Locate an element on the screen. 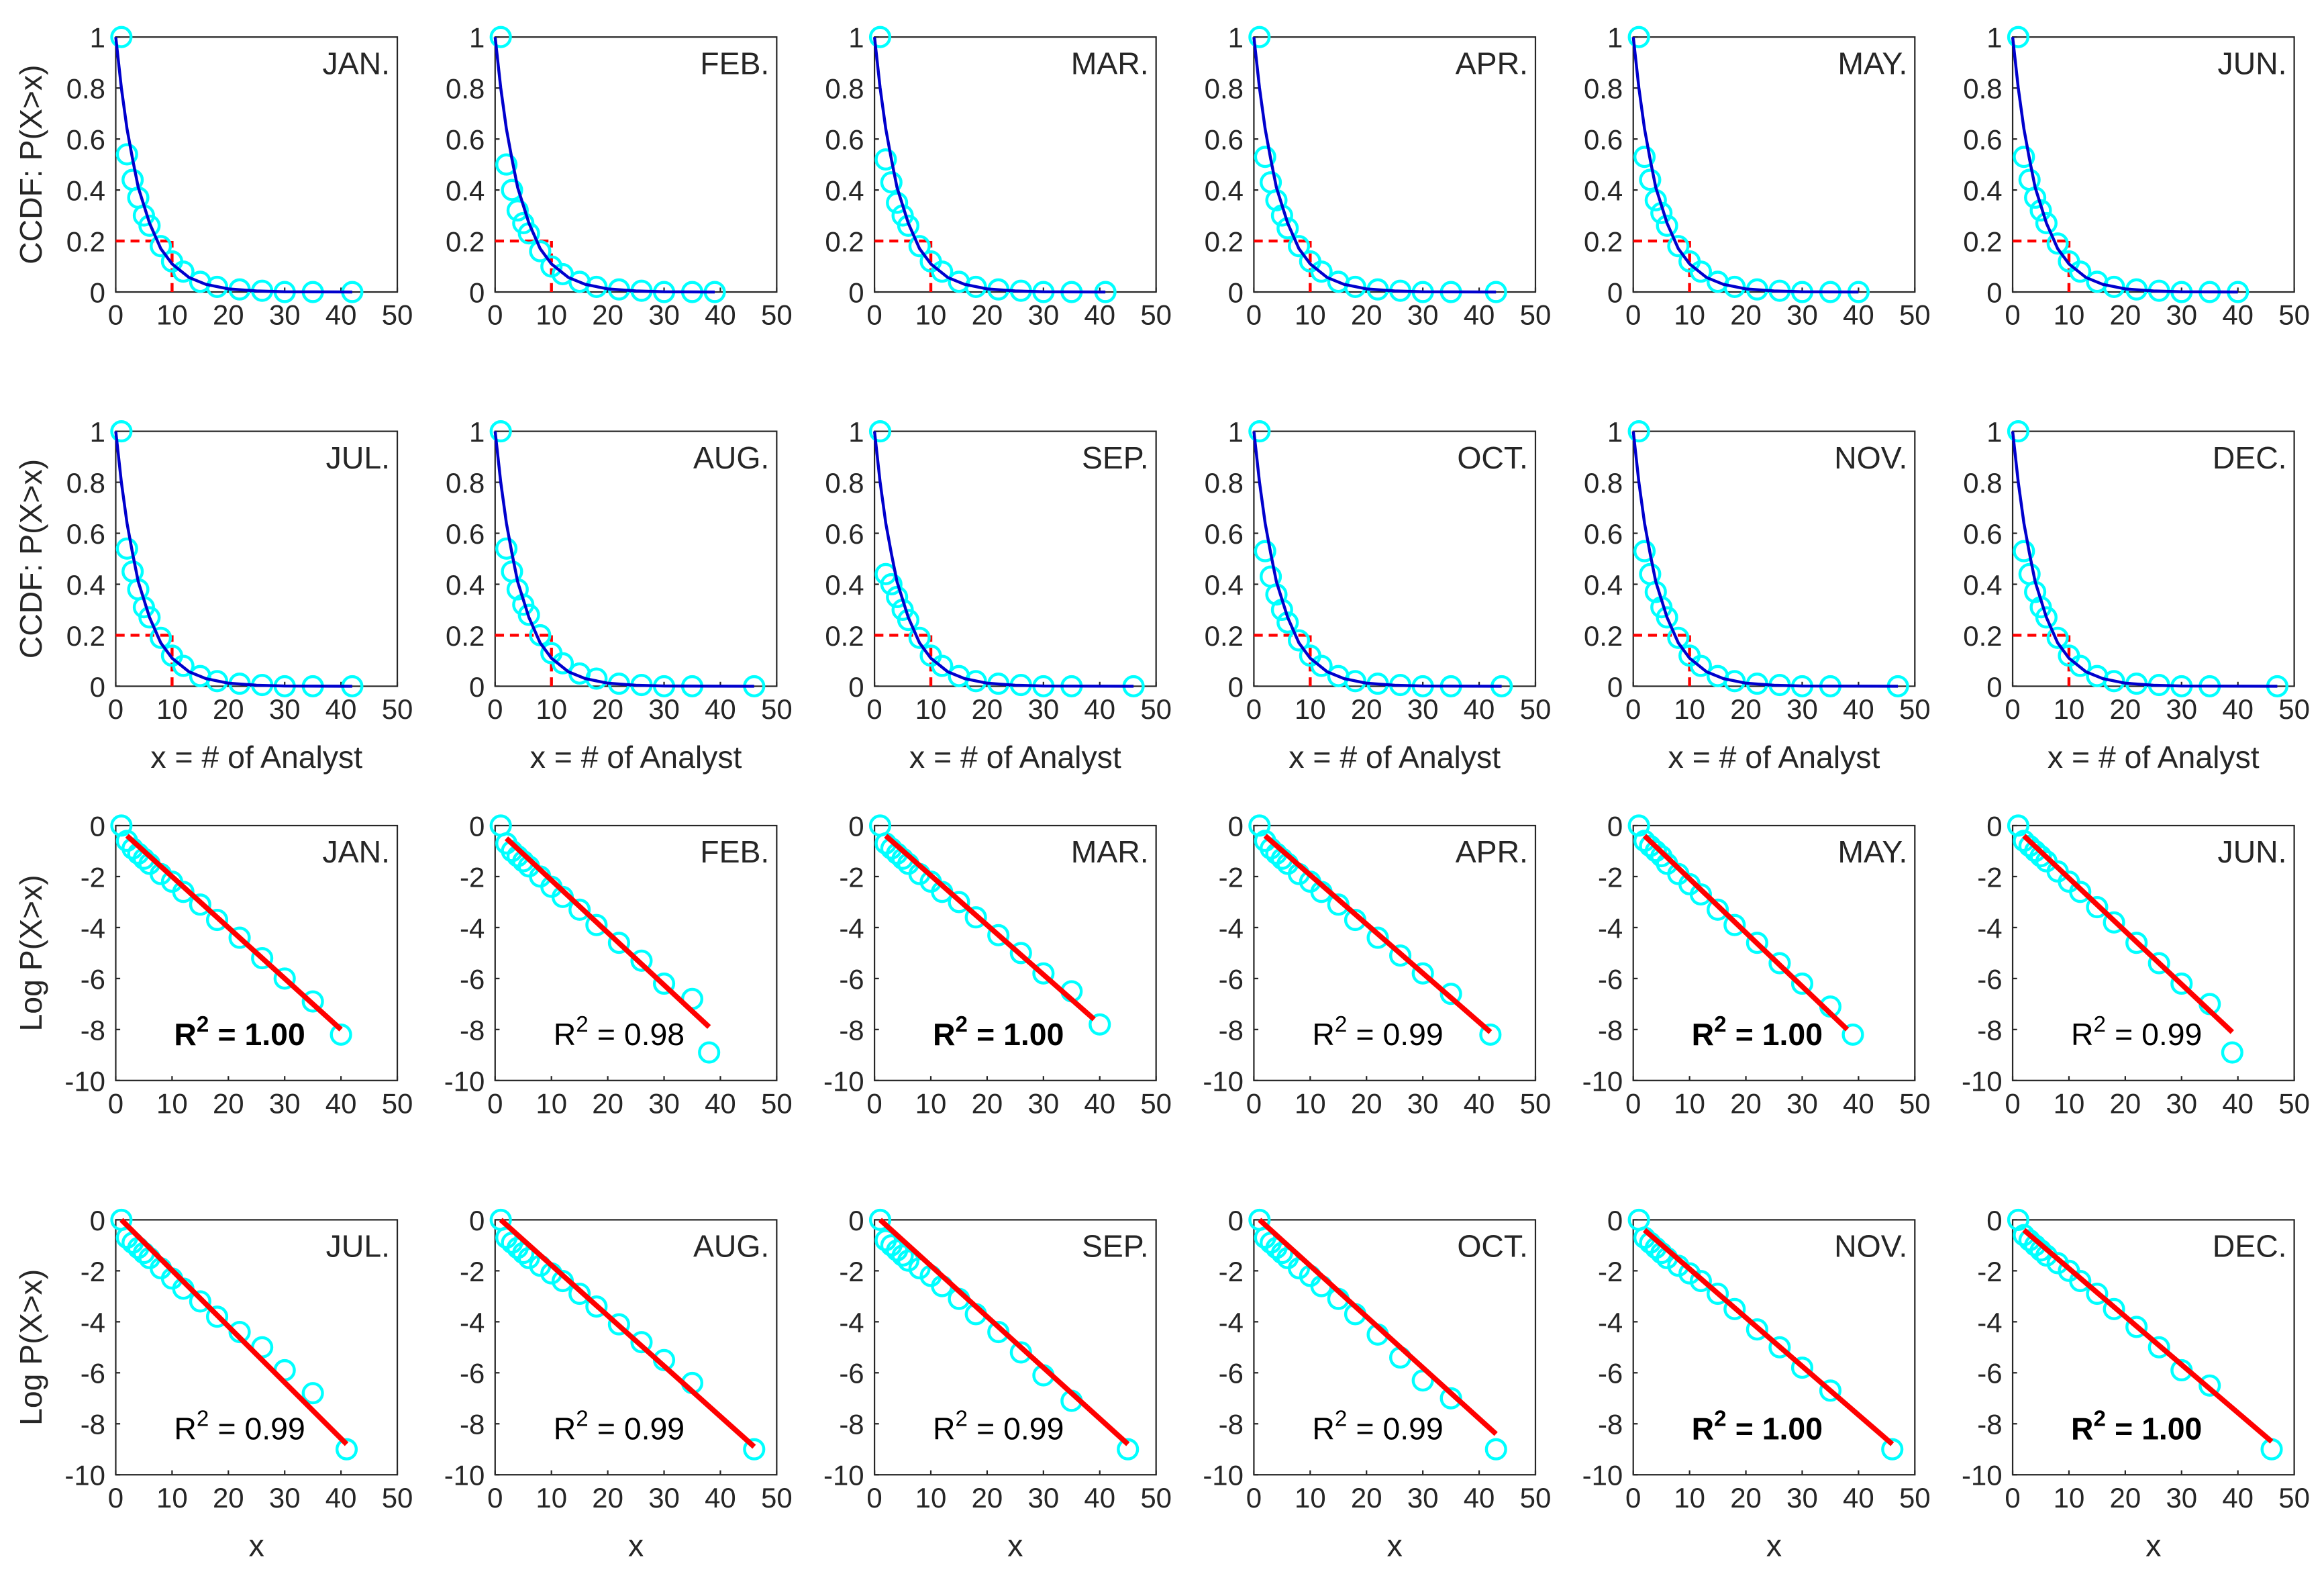  r-squared-sup: 2 is located at coordinates (1341, 1024).